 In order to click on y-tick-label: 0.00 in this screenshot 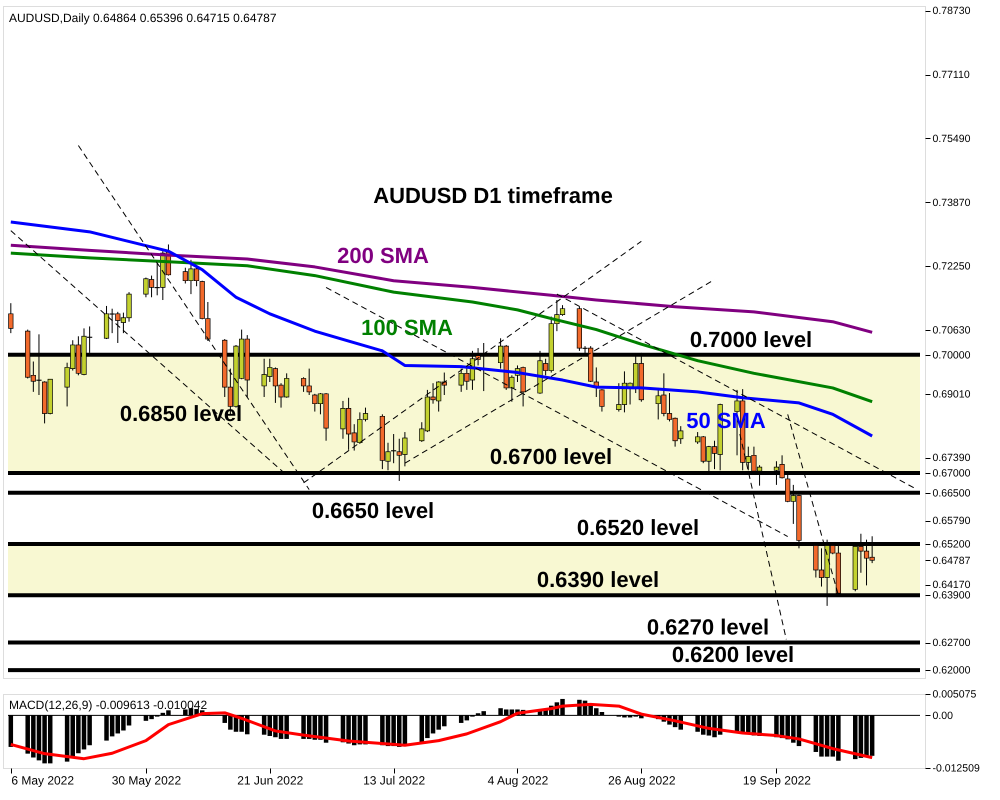, I will do `click(943, 716)`.